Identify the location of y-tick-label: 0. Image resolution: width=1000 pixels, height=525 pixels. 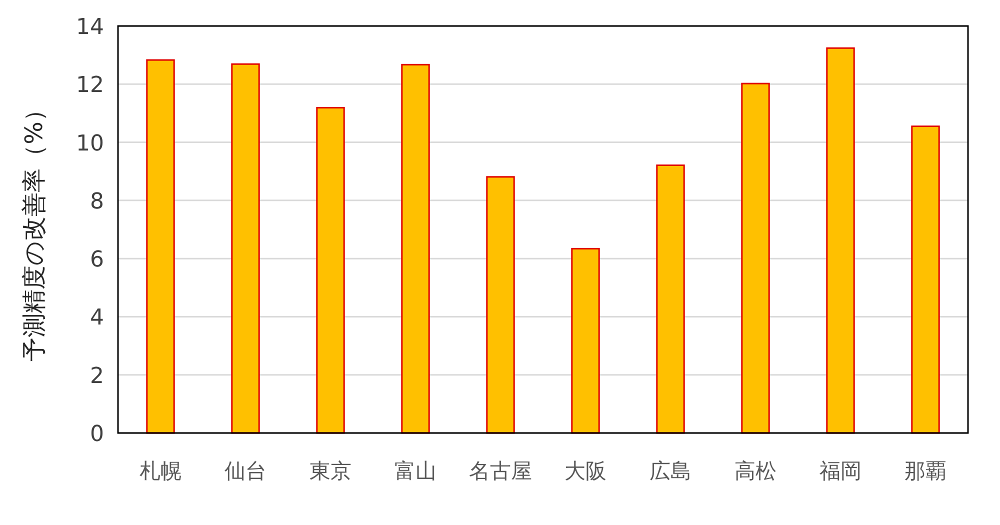
(97, 434).